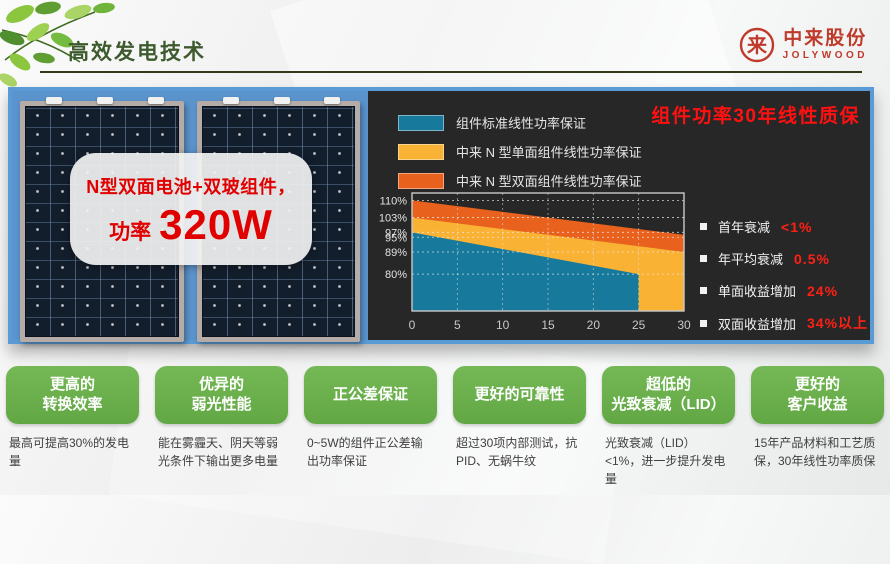  What do you see at coordinates (825, 38) in the screenshot?
I see `logo-company-name: 中来股份` at bounding box center [825, 38].